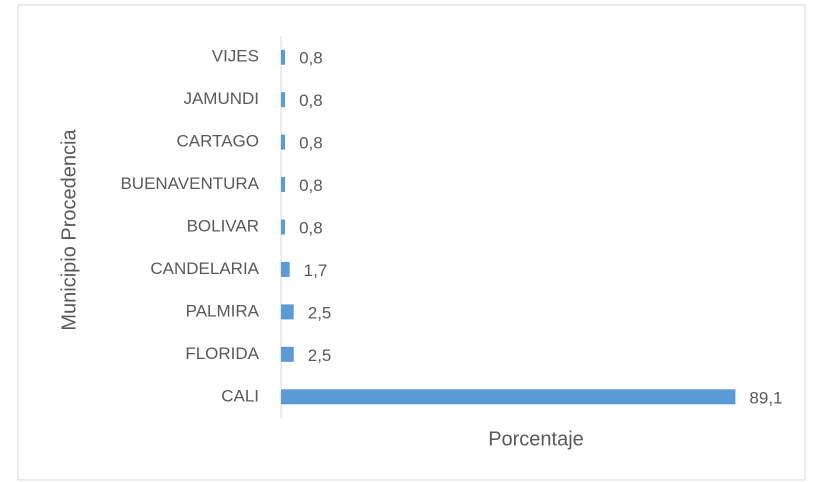  I want to click on y-tick-label: CANDELARIA, so click(204, 268).